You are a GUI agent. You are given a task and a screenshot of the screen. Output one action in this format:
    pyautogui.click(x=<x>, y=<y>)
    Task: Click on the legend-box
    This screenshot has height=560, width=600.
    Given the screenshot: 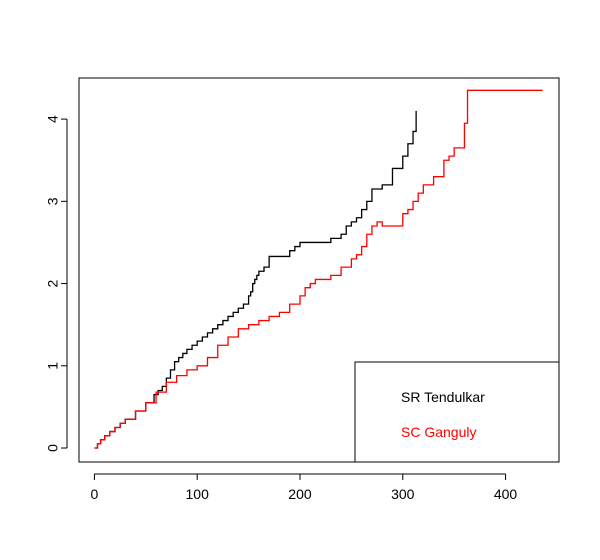 What is the action you would take?
    pyautogui.click(x=457, y=412)
    